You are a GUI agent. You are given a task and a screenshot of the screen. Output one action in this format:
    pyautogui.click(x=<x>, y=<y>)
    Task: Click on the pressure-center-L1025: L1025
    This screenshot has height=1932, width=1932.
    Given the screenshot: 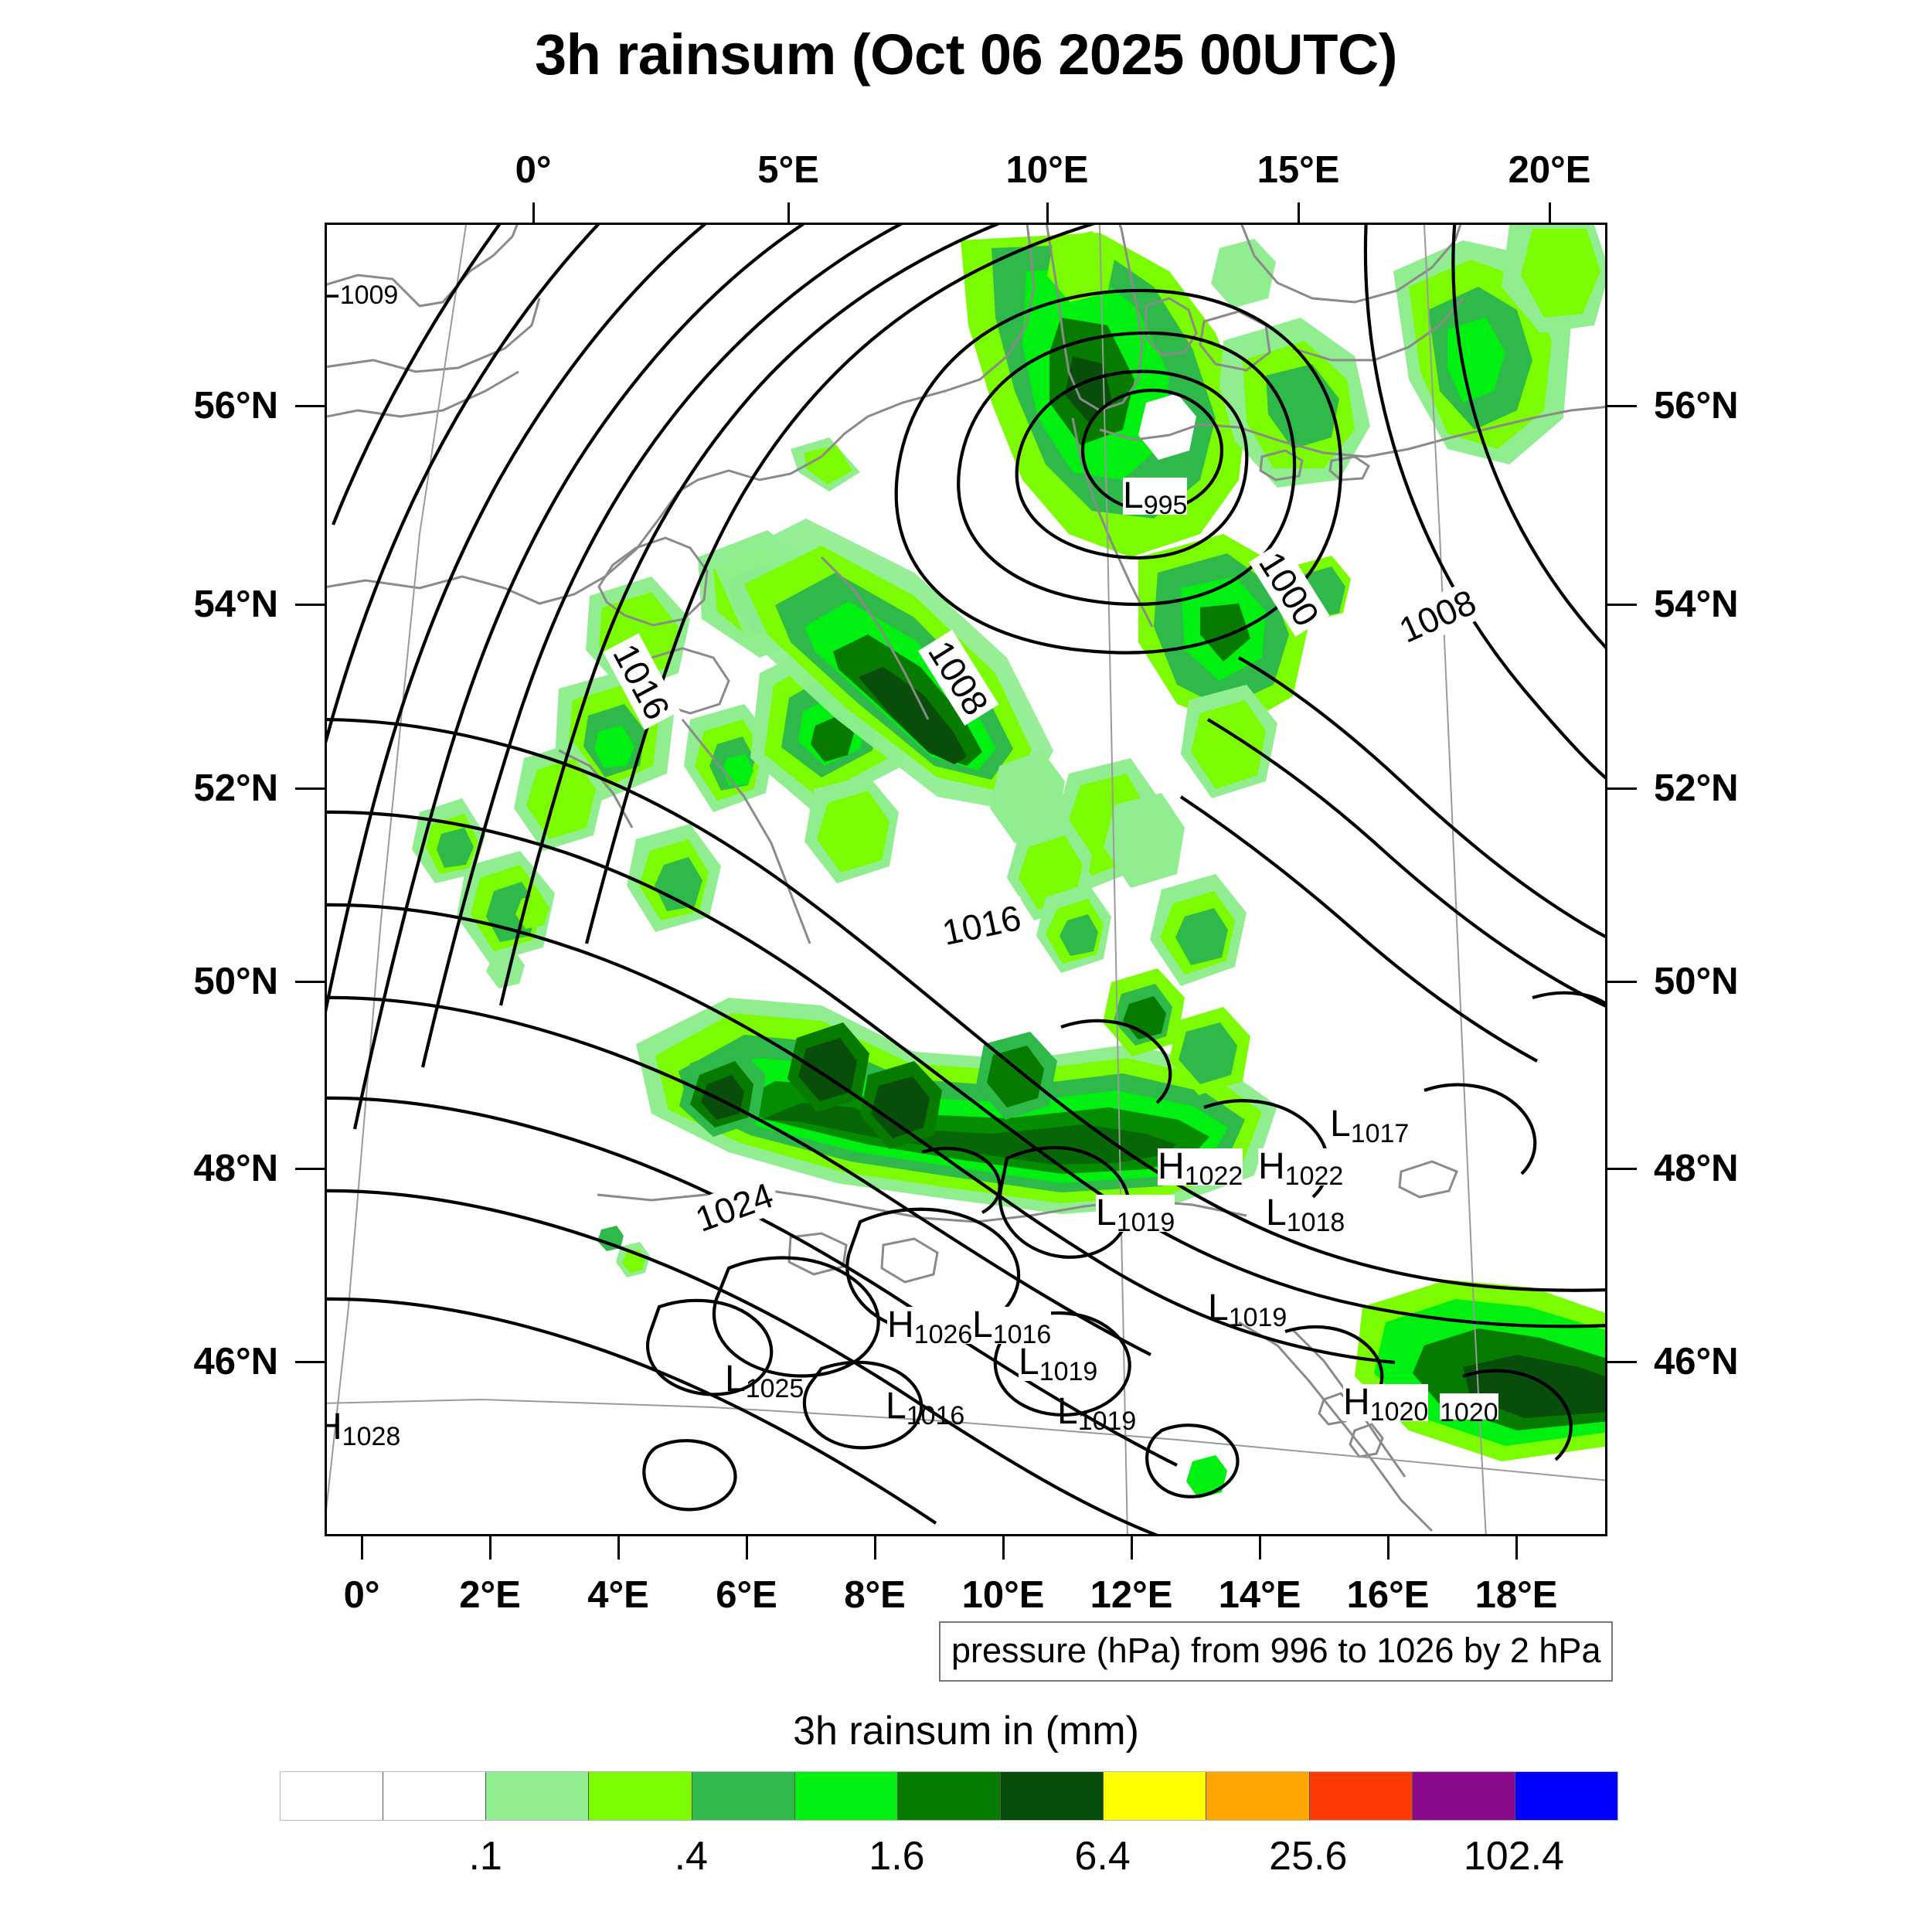 What is the action you would take?
    pyautogui.click(x=765, y=1381)
    